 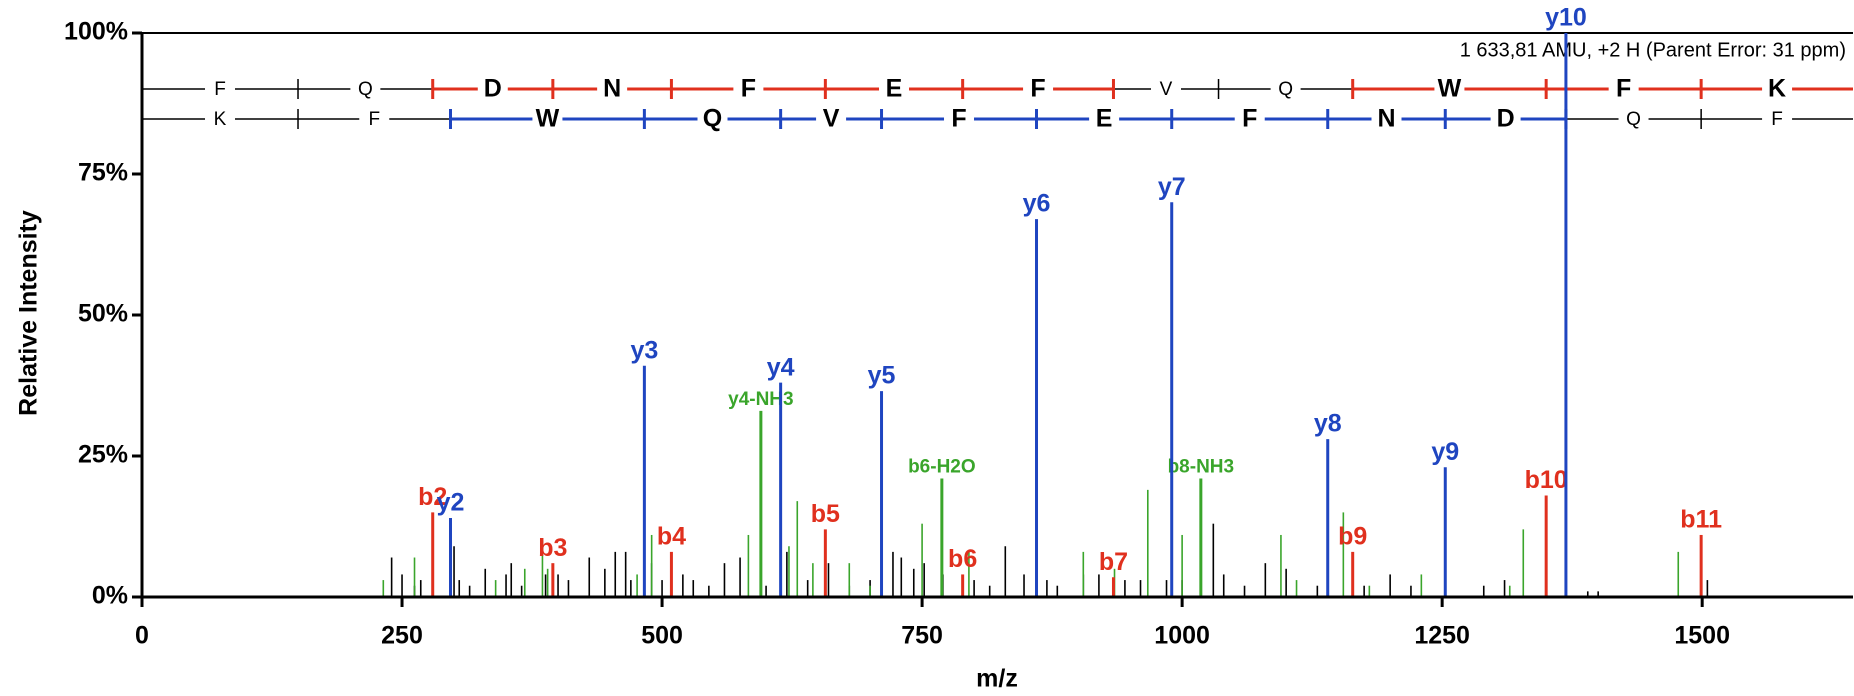 I want to click on peak-label: y9, so click(x=1445, y=452).